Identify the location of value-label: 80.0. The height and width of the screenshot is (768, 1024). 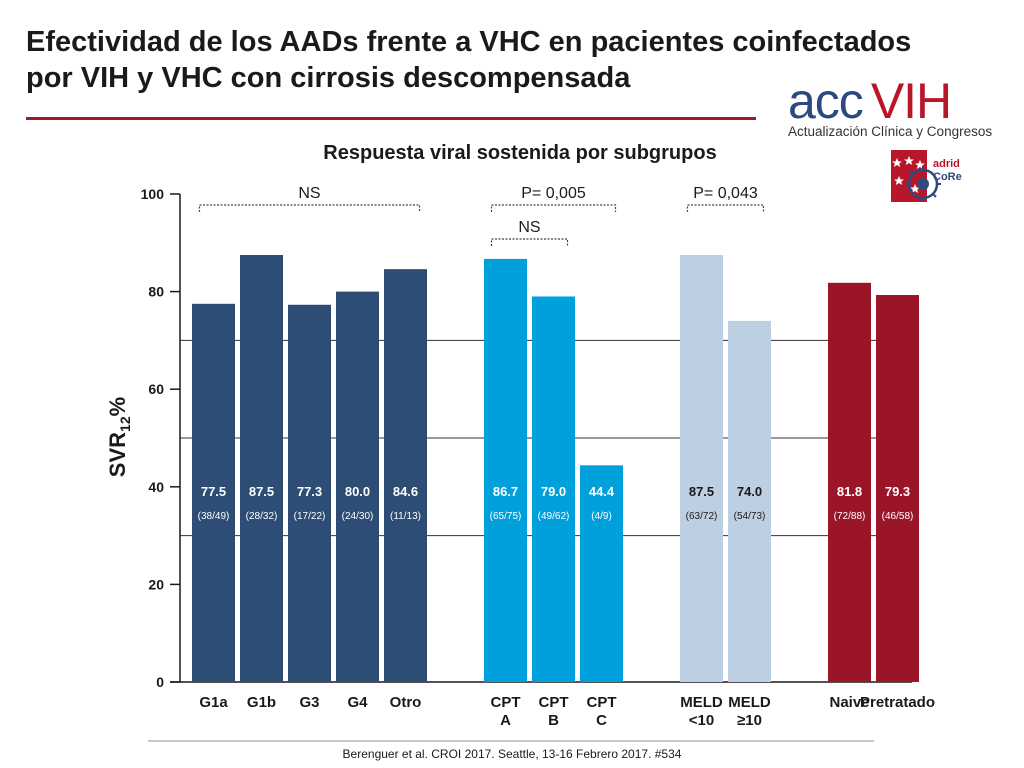
(357, 491).